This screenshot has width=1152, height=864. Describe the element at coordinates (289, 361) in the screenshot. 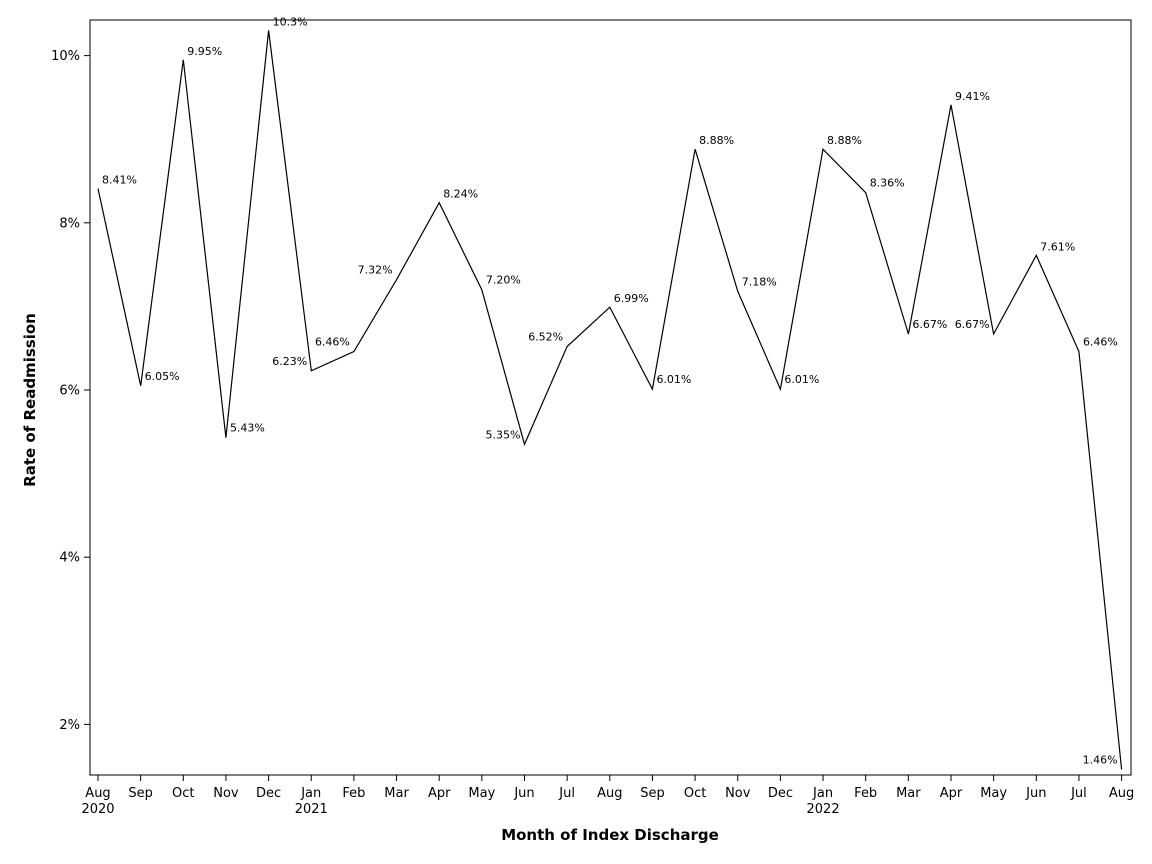

I see `data-label: 6.23%` at that location.